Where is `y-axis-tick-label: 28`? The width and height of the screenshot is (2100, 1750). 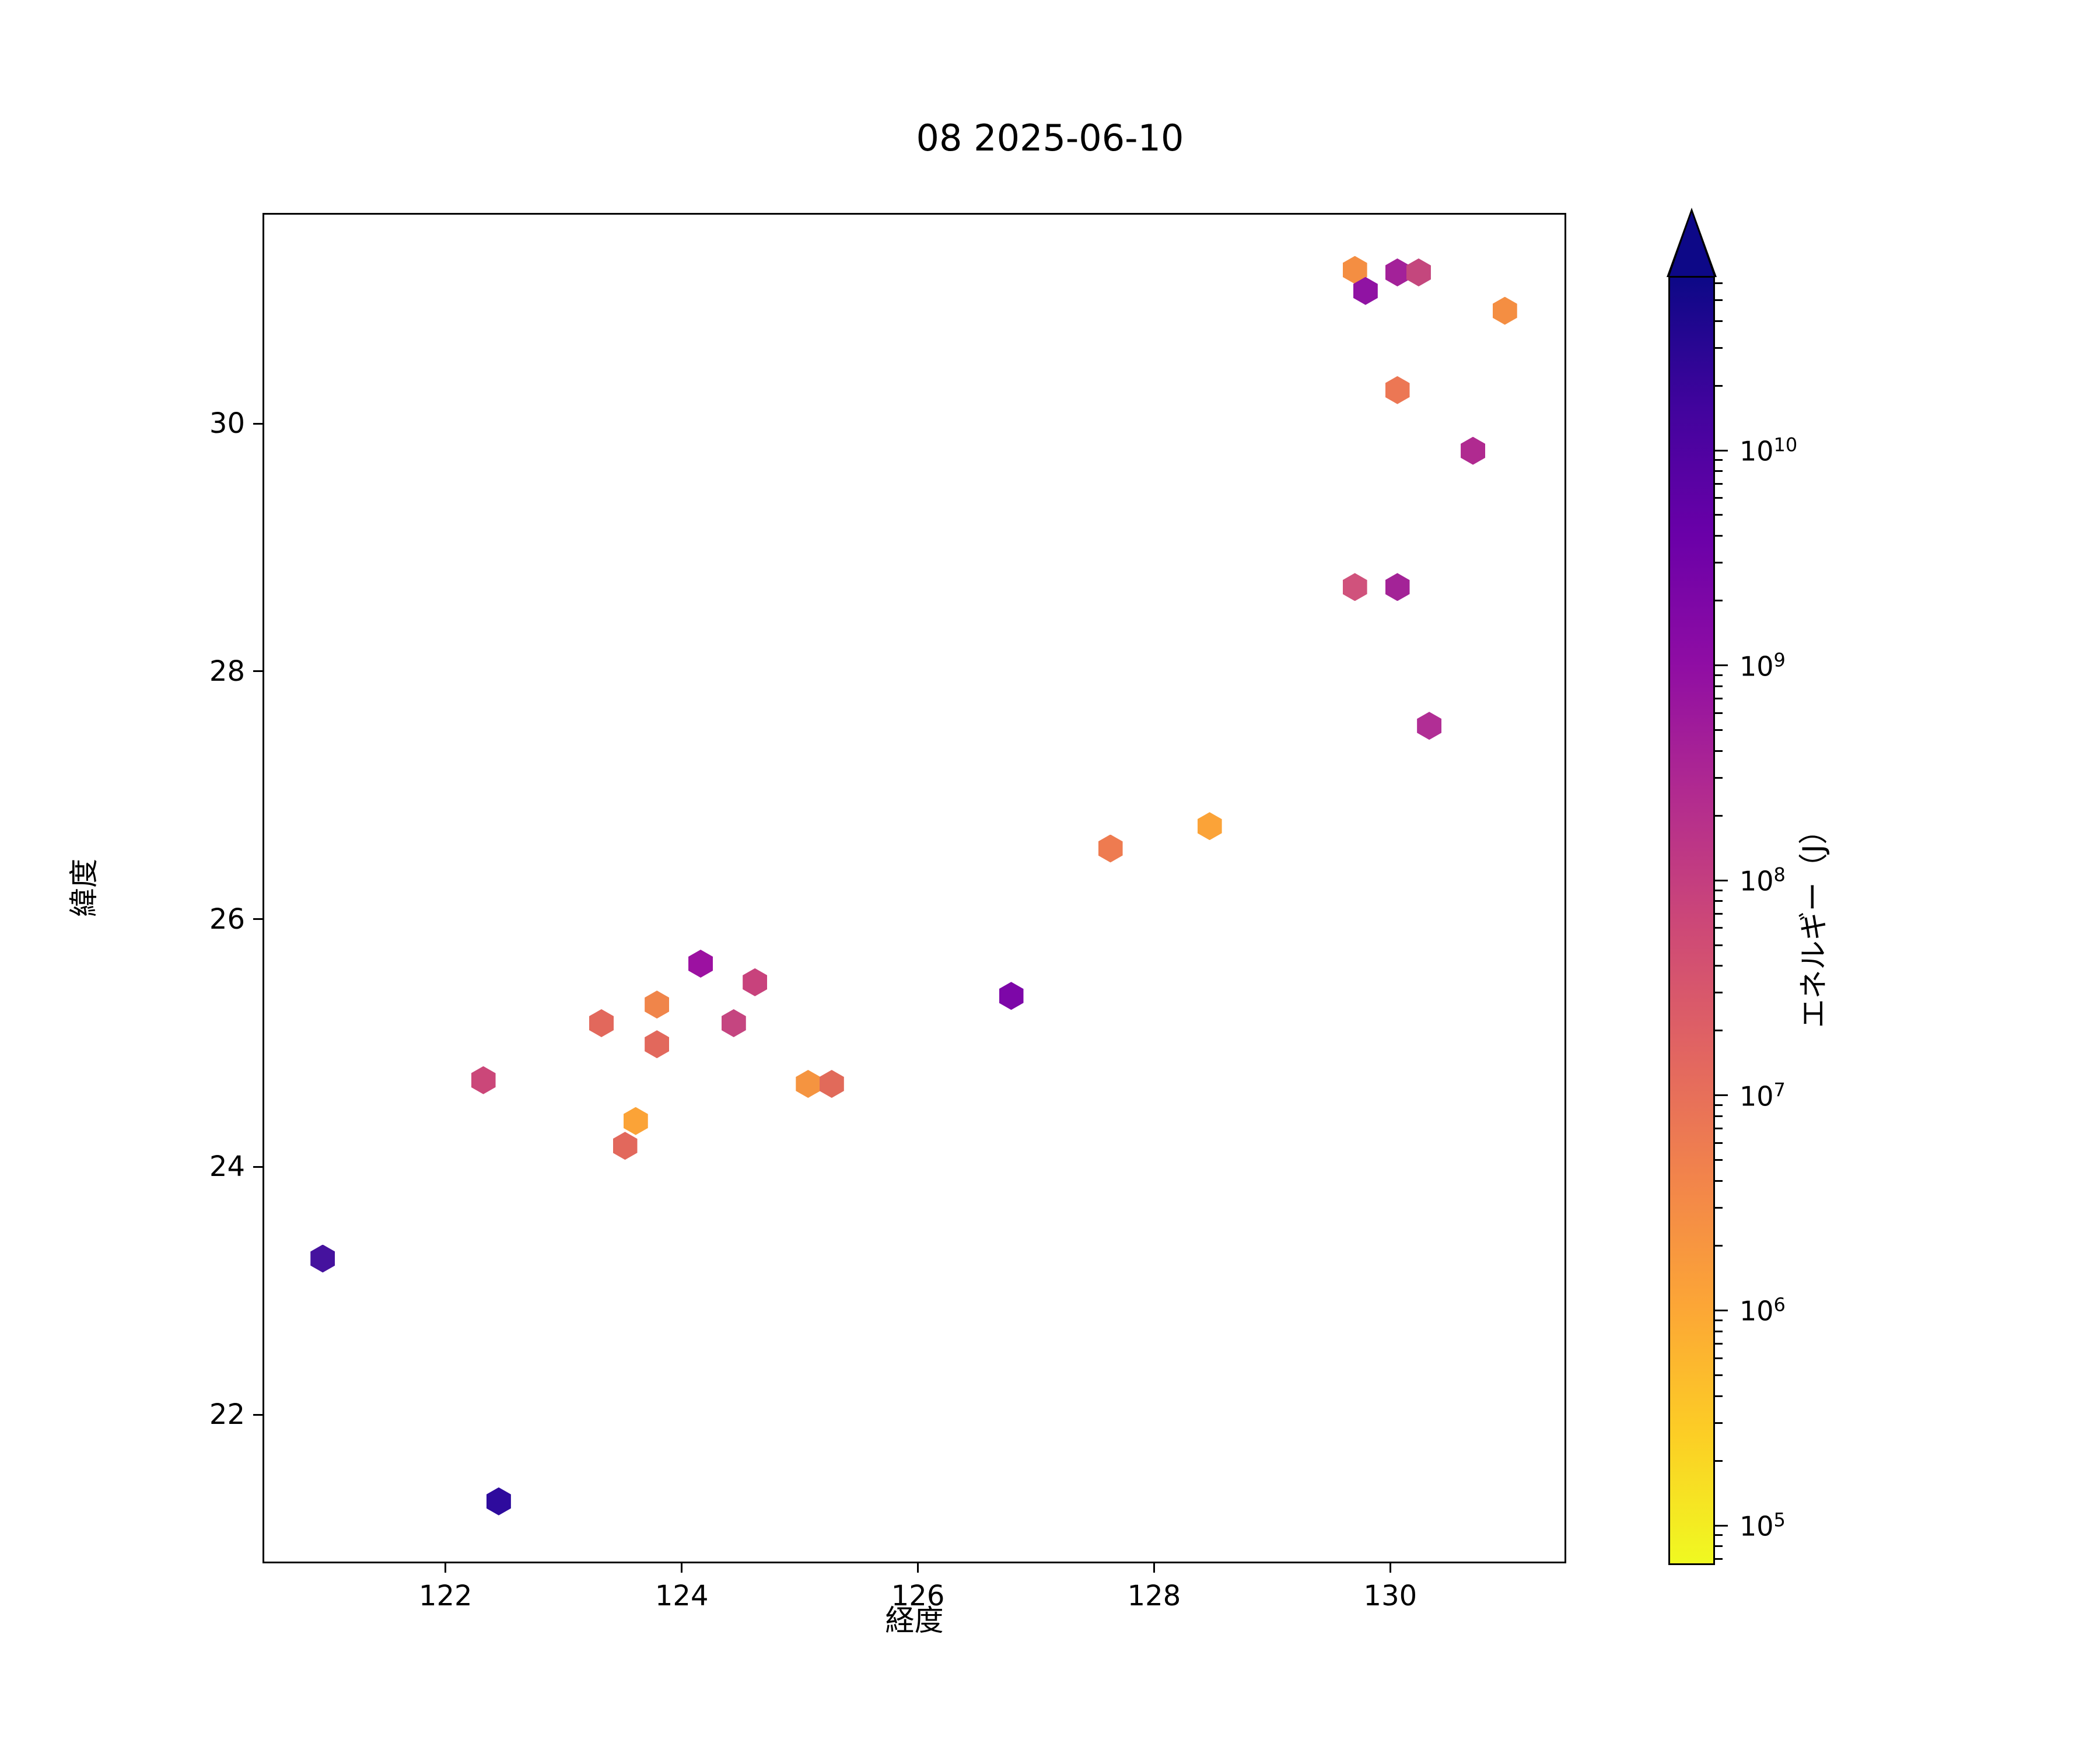
y-axis-tick-label: 28 is located at coordinates (227, 671).